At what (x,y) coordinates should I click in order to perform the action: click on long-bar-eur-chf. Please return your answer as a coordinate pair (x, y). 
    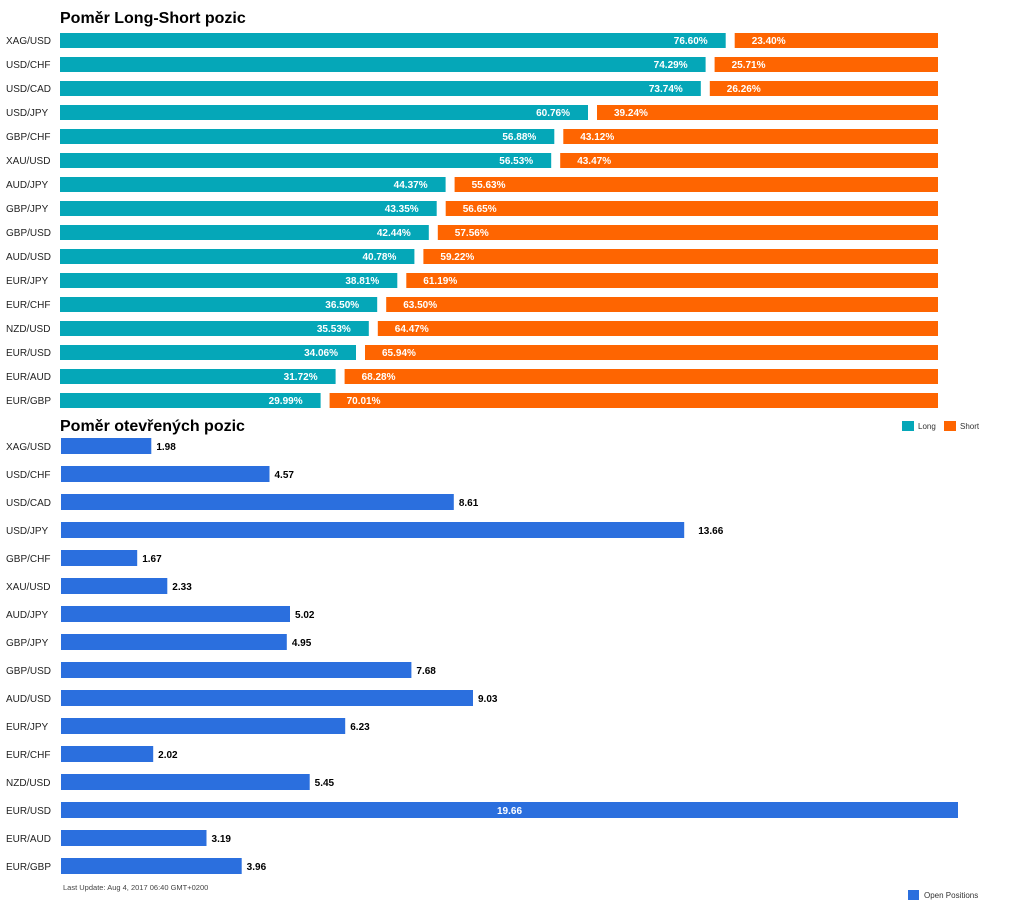
    Looking at the image, I should click on (219, 304).